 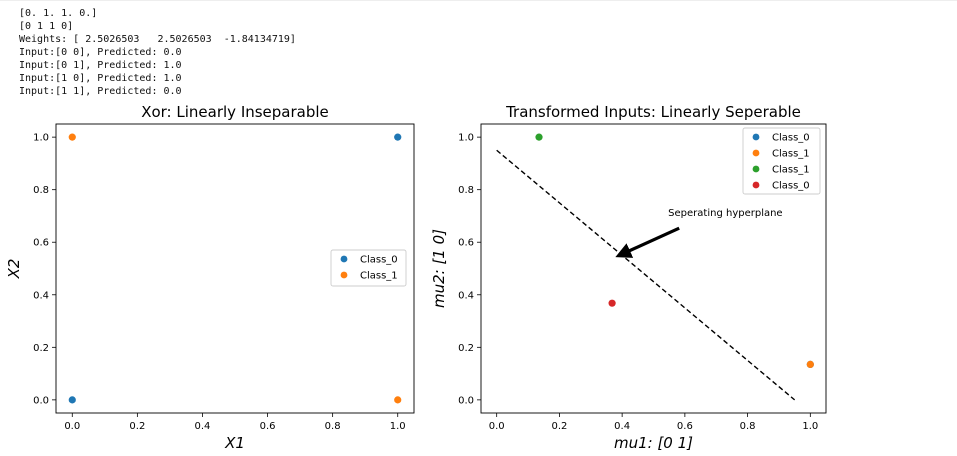 I want to click on console-line: Input:[1 1], Predicted: 0.0, so click(x=100, y=91).